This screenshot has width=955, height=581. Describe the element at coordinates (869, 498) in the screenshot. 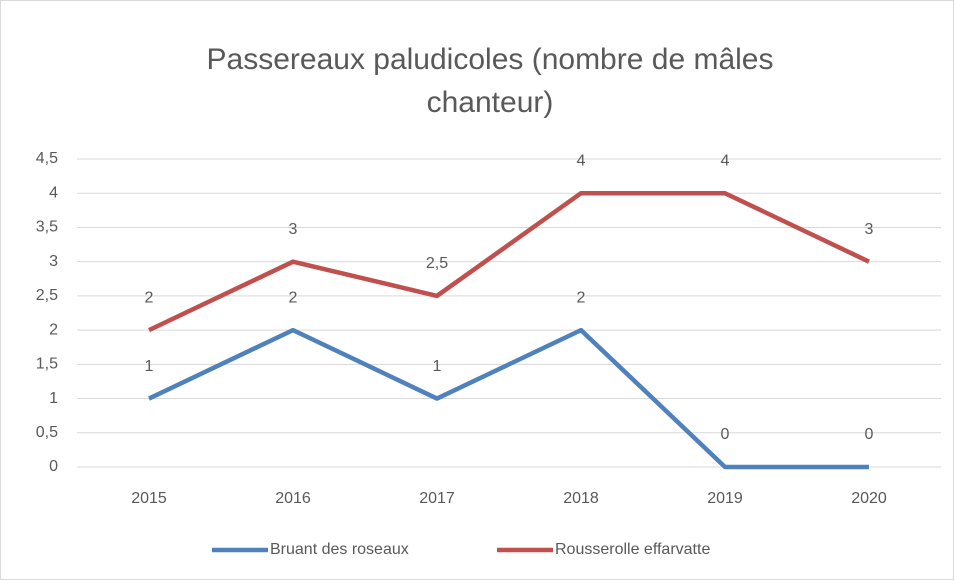

I see `x-tick-label: 2020` at that location.